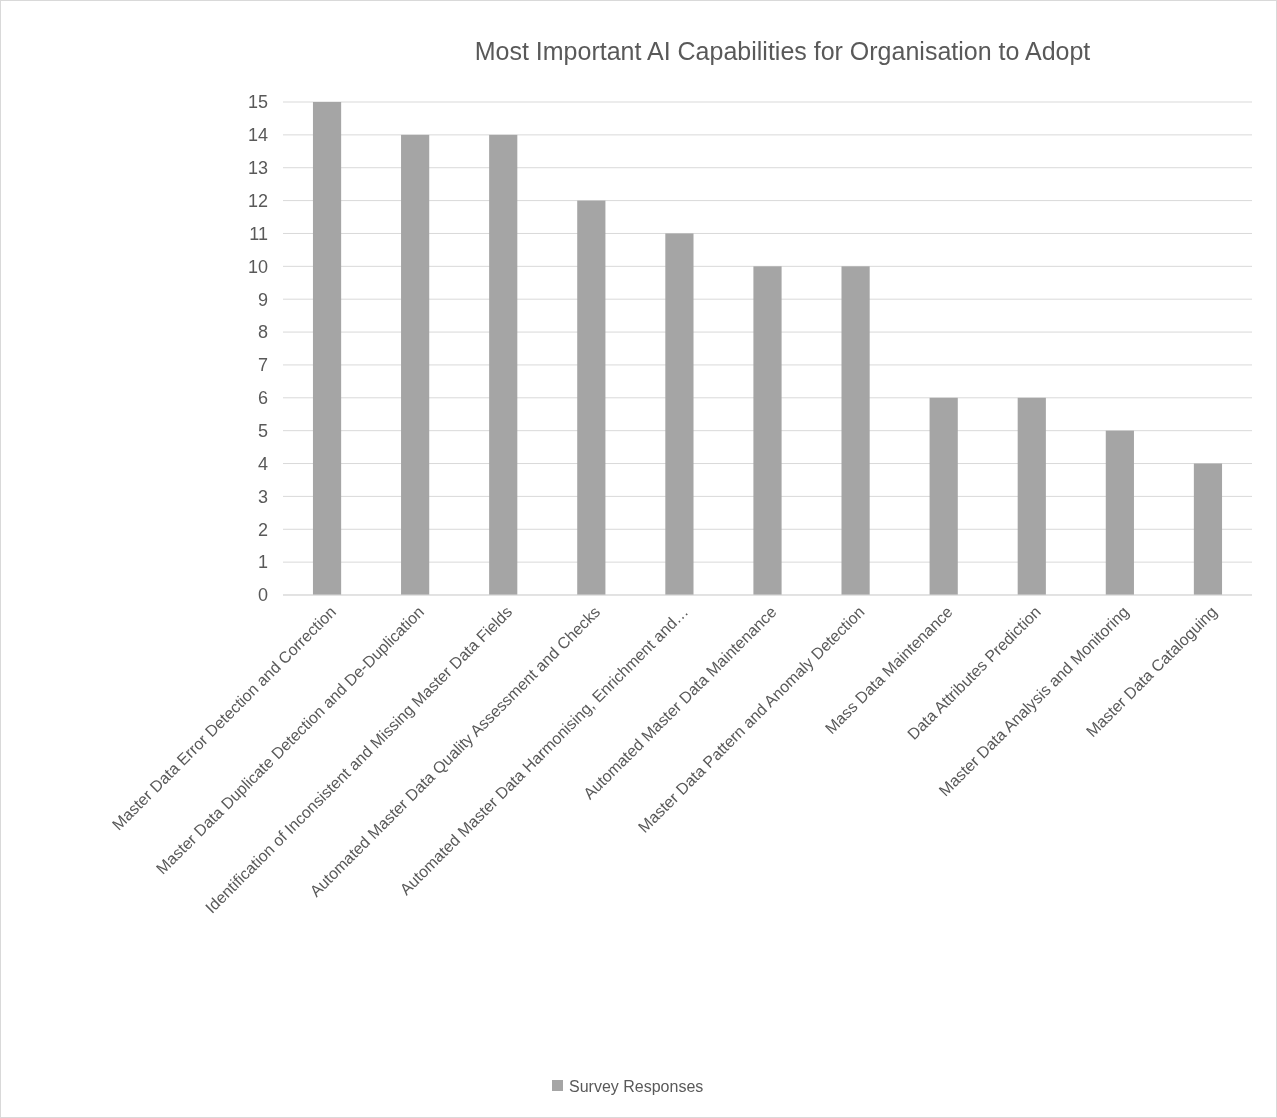 This screenshot has height=1118, width=1277. I want to click on y-tick-label: 4, so click(262, 463).